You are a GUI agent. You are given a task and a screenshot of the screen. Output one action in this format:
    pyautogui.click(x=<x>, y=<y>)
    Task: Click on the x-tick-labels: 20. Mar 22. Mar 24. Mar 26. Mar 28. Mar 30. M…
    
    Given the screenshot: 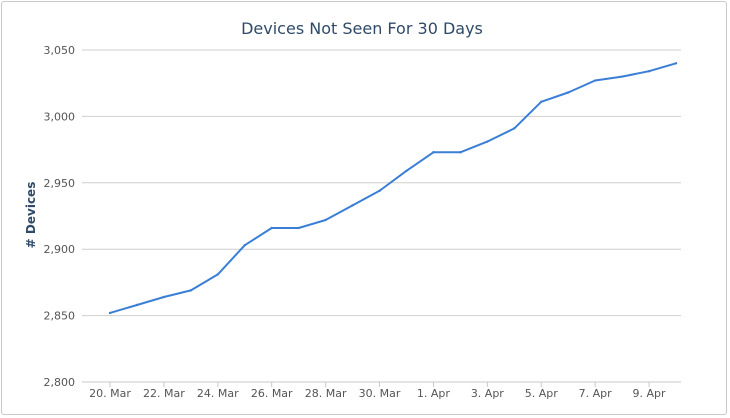 What is the action you would take?
    pyautogui.click(x=377, y=391)
    